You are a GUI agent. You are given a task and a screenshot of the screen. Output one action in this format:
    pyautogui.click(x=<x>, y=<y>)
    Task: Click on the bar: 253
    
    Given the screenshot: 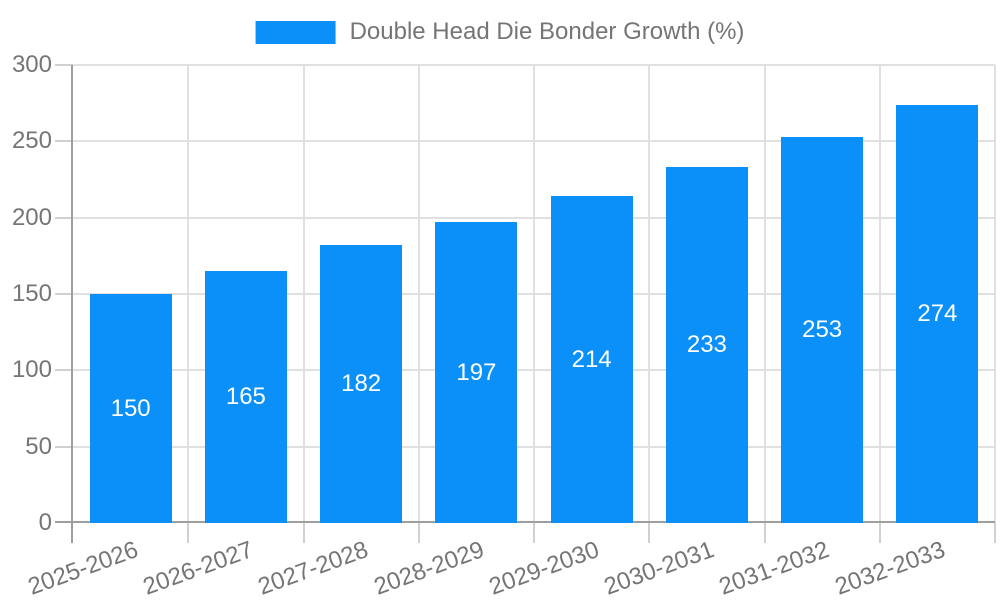 What is the action you would take?
    pyautogui.click(x=822, y=329)
    